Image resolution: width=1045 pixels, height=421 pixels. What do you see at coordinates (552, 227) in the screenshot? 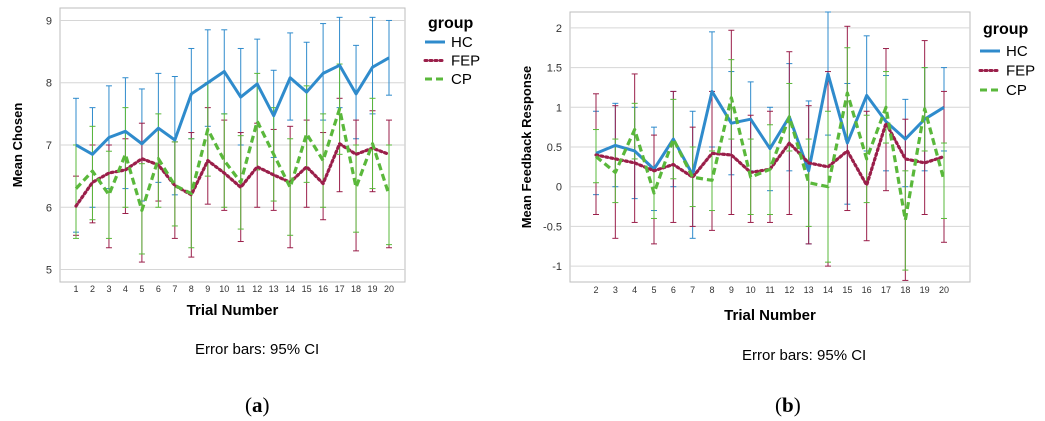
I see `y-tick-label: -0.5` at bounding box center [552, 227].